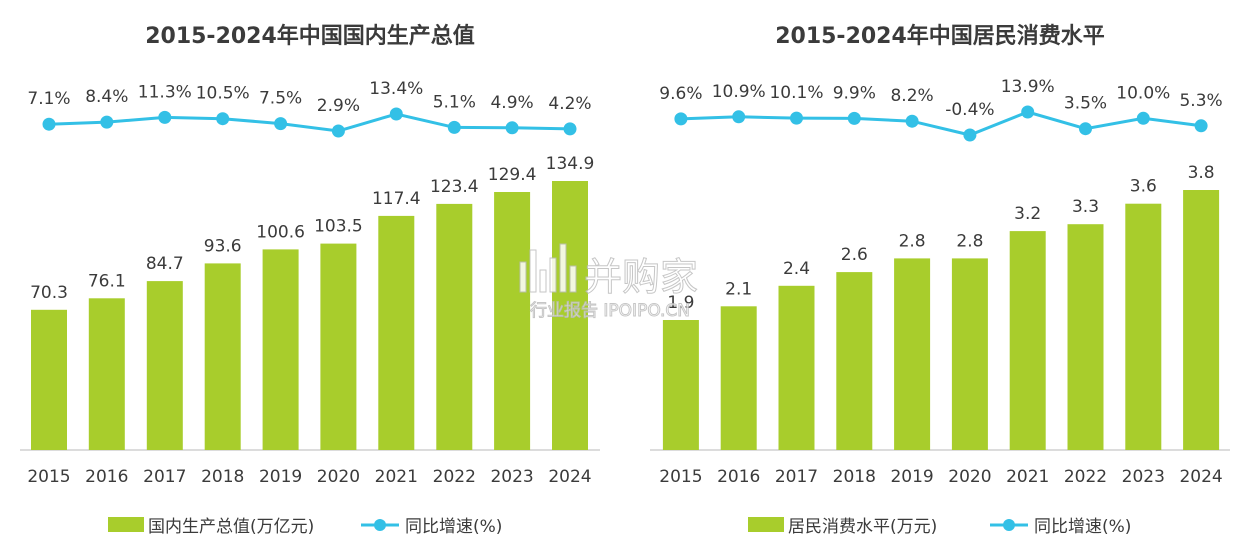 Image resolution: width=1254 pixels, height=558 pixels. I want to click on growth-value-label: 7.1%, so click(48, 99).